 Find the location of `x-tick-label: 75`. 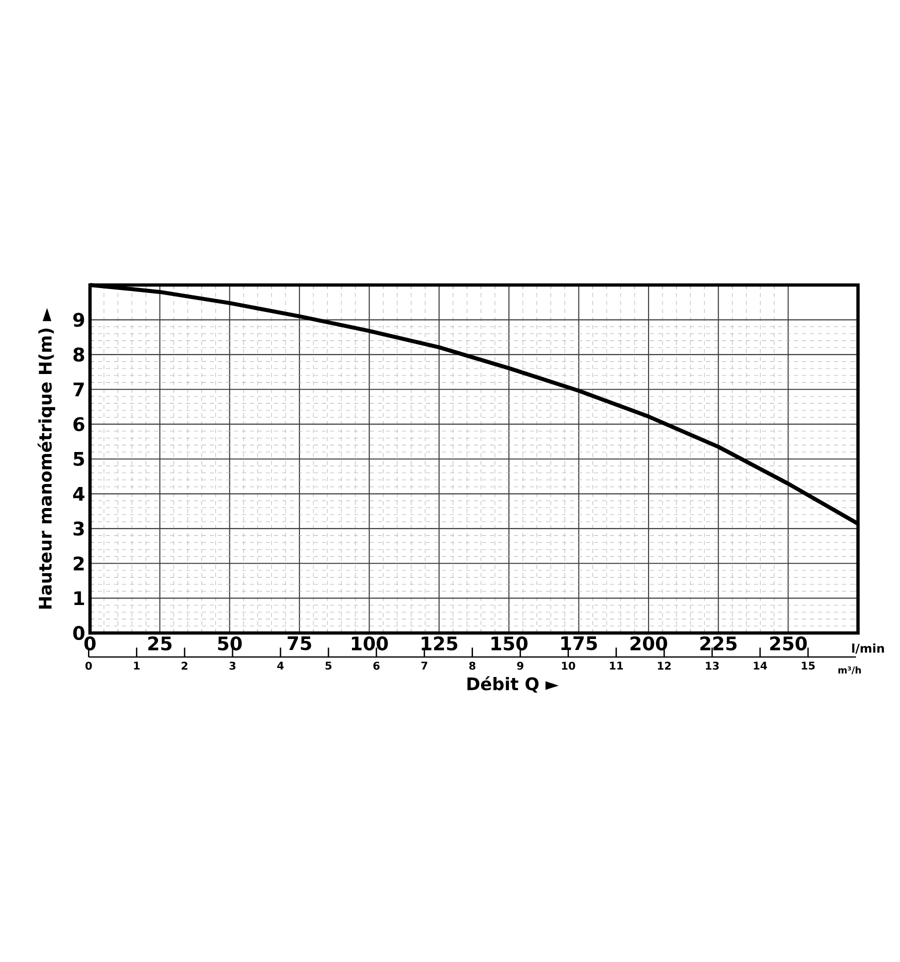

x-tick-label: 75 is located at coordinates (300, 643).